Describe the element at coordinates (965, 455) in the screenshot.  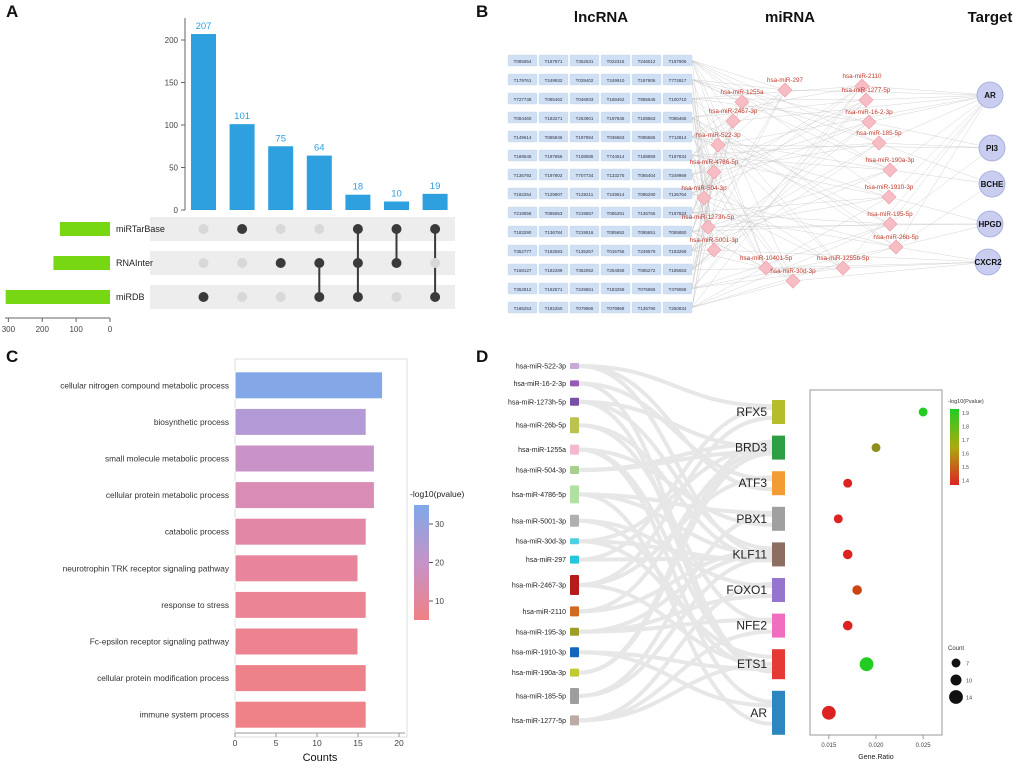
I see `dot-color-legend-label: 1.6` at that location.